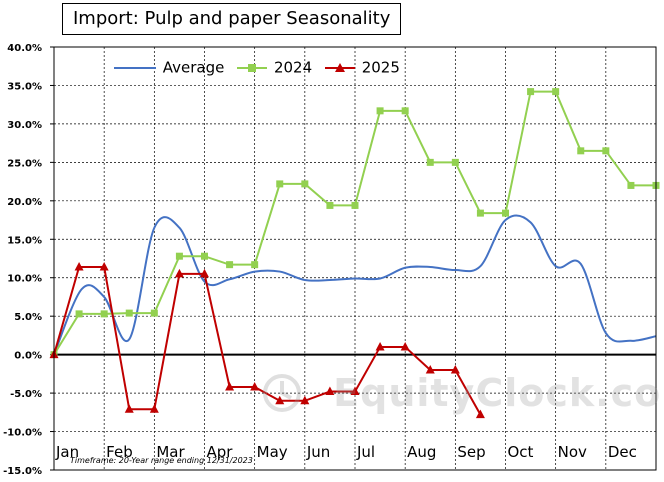  What do you see at coordinates (498, 393) in the screenshot?
I see `watermark-text: EquityClock.com` at bounding box center [498, 393].